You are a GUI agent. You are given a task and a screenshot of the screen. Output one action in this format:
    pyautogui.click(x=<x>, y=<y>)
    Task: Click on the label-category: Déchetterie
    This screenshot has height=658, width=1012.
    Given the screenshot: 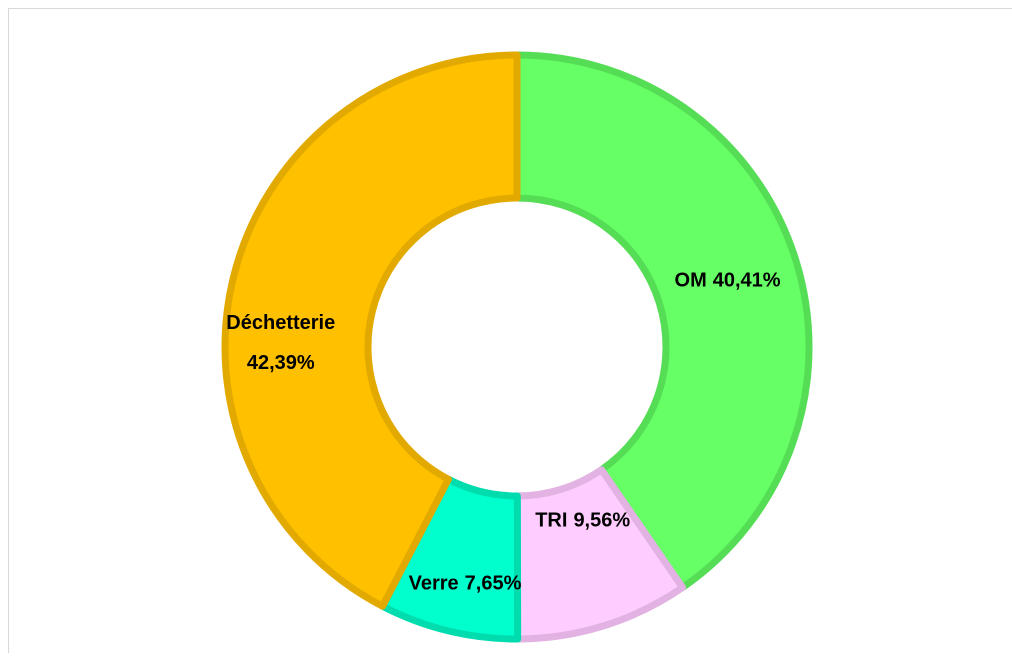 What is the action you would take?
    pyautogui.click(x=280, y=323)
    